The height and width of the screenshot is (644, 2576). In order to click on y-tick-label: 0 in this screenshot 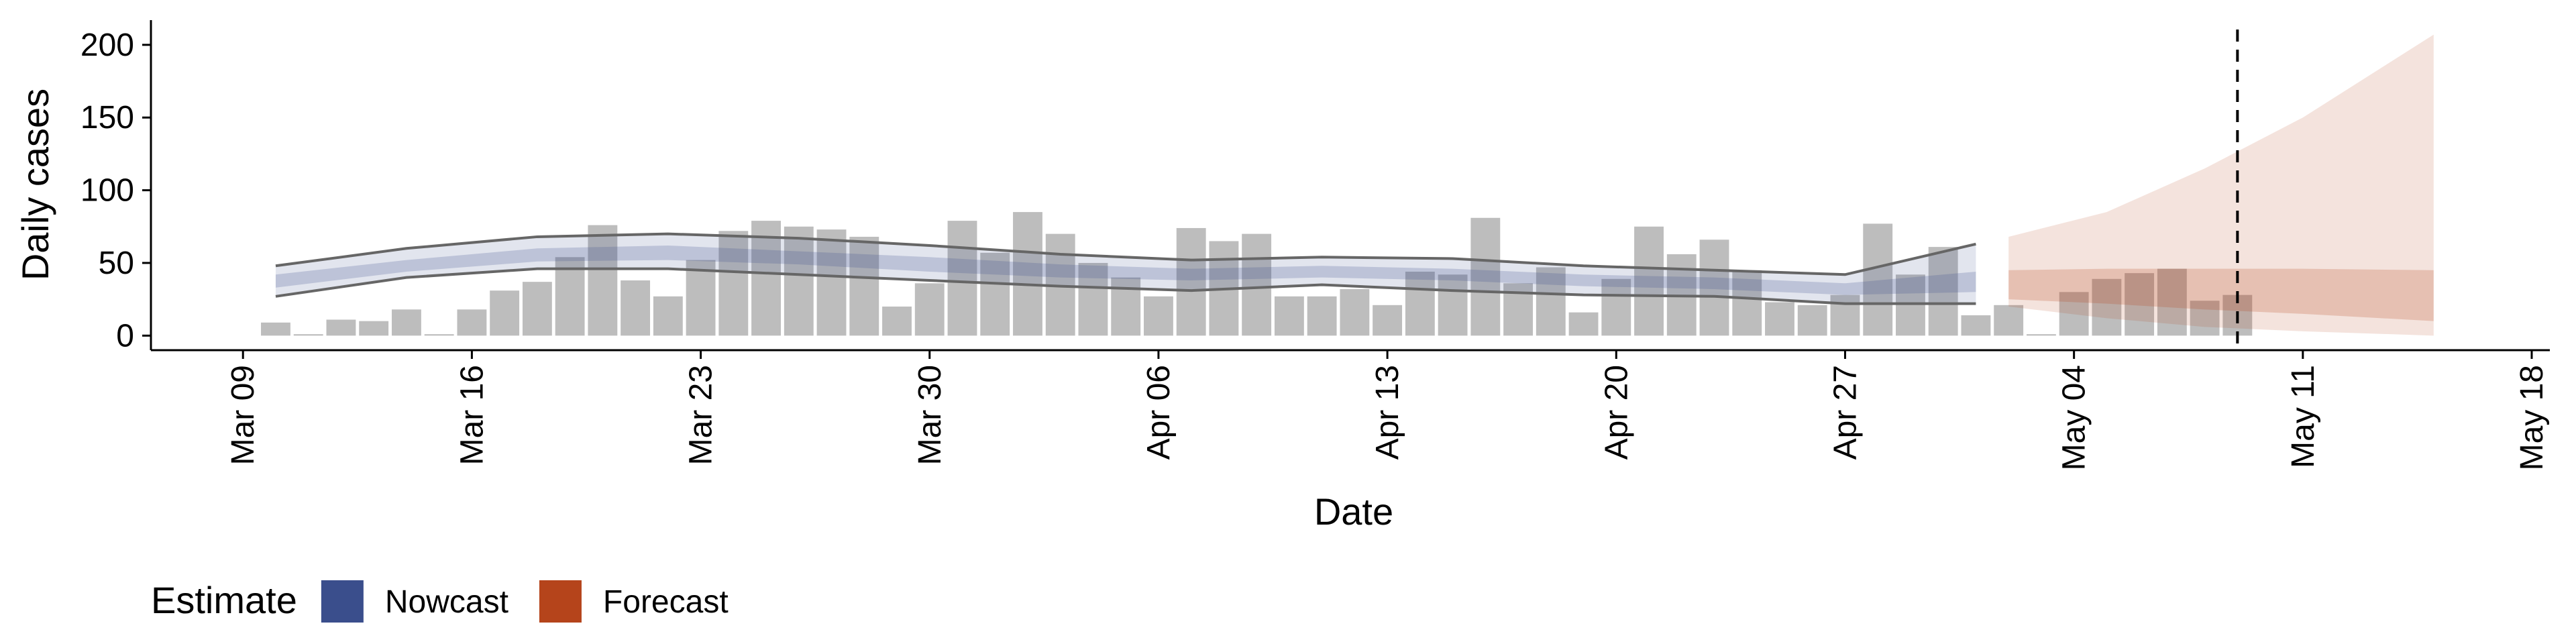, I will do `click(125, 336)`.